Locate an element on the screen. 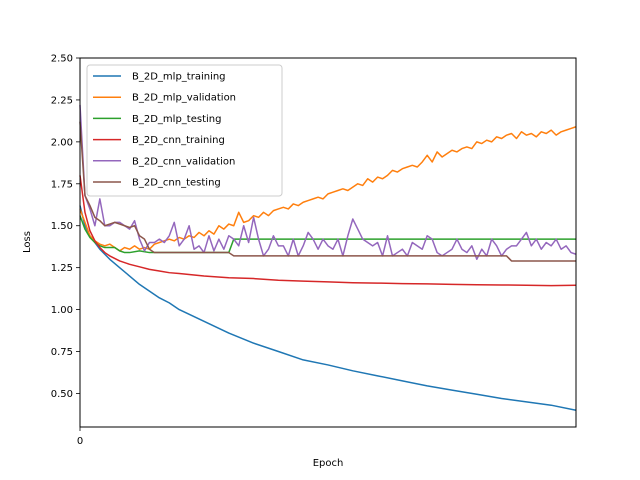 The image size is (640, 480). y-tick-label: 0.75 is located at coordinates (62, 352).